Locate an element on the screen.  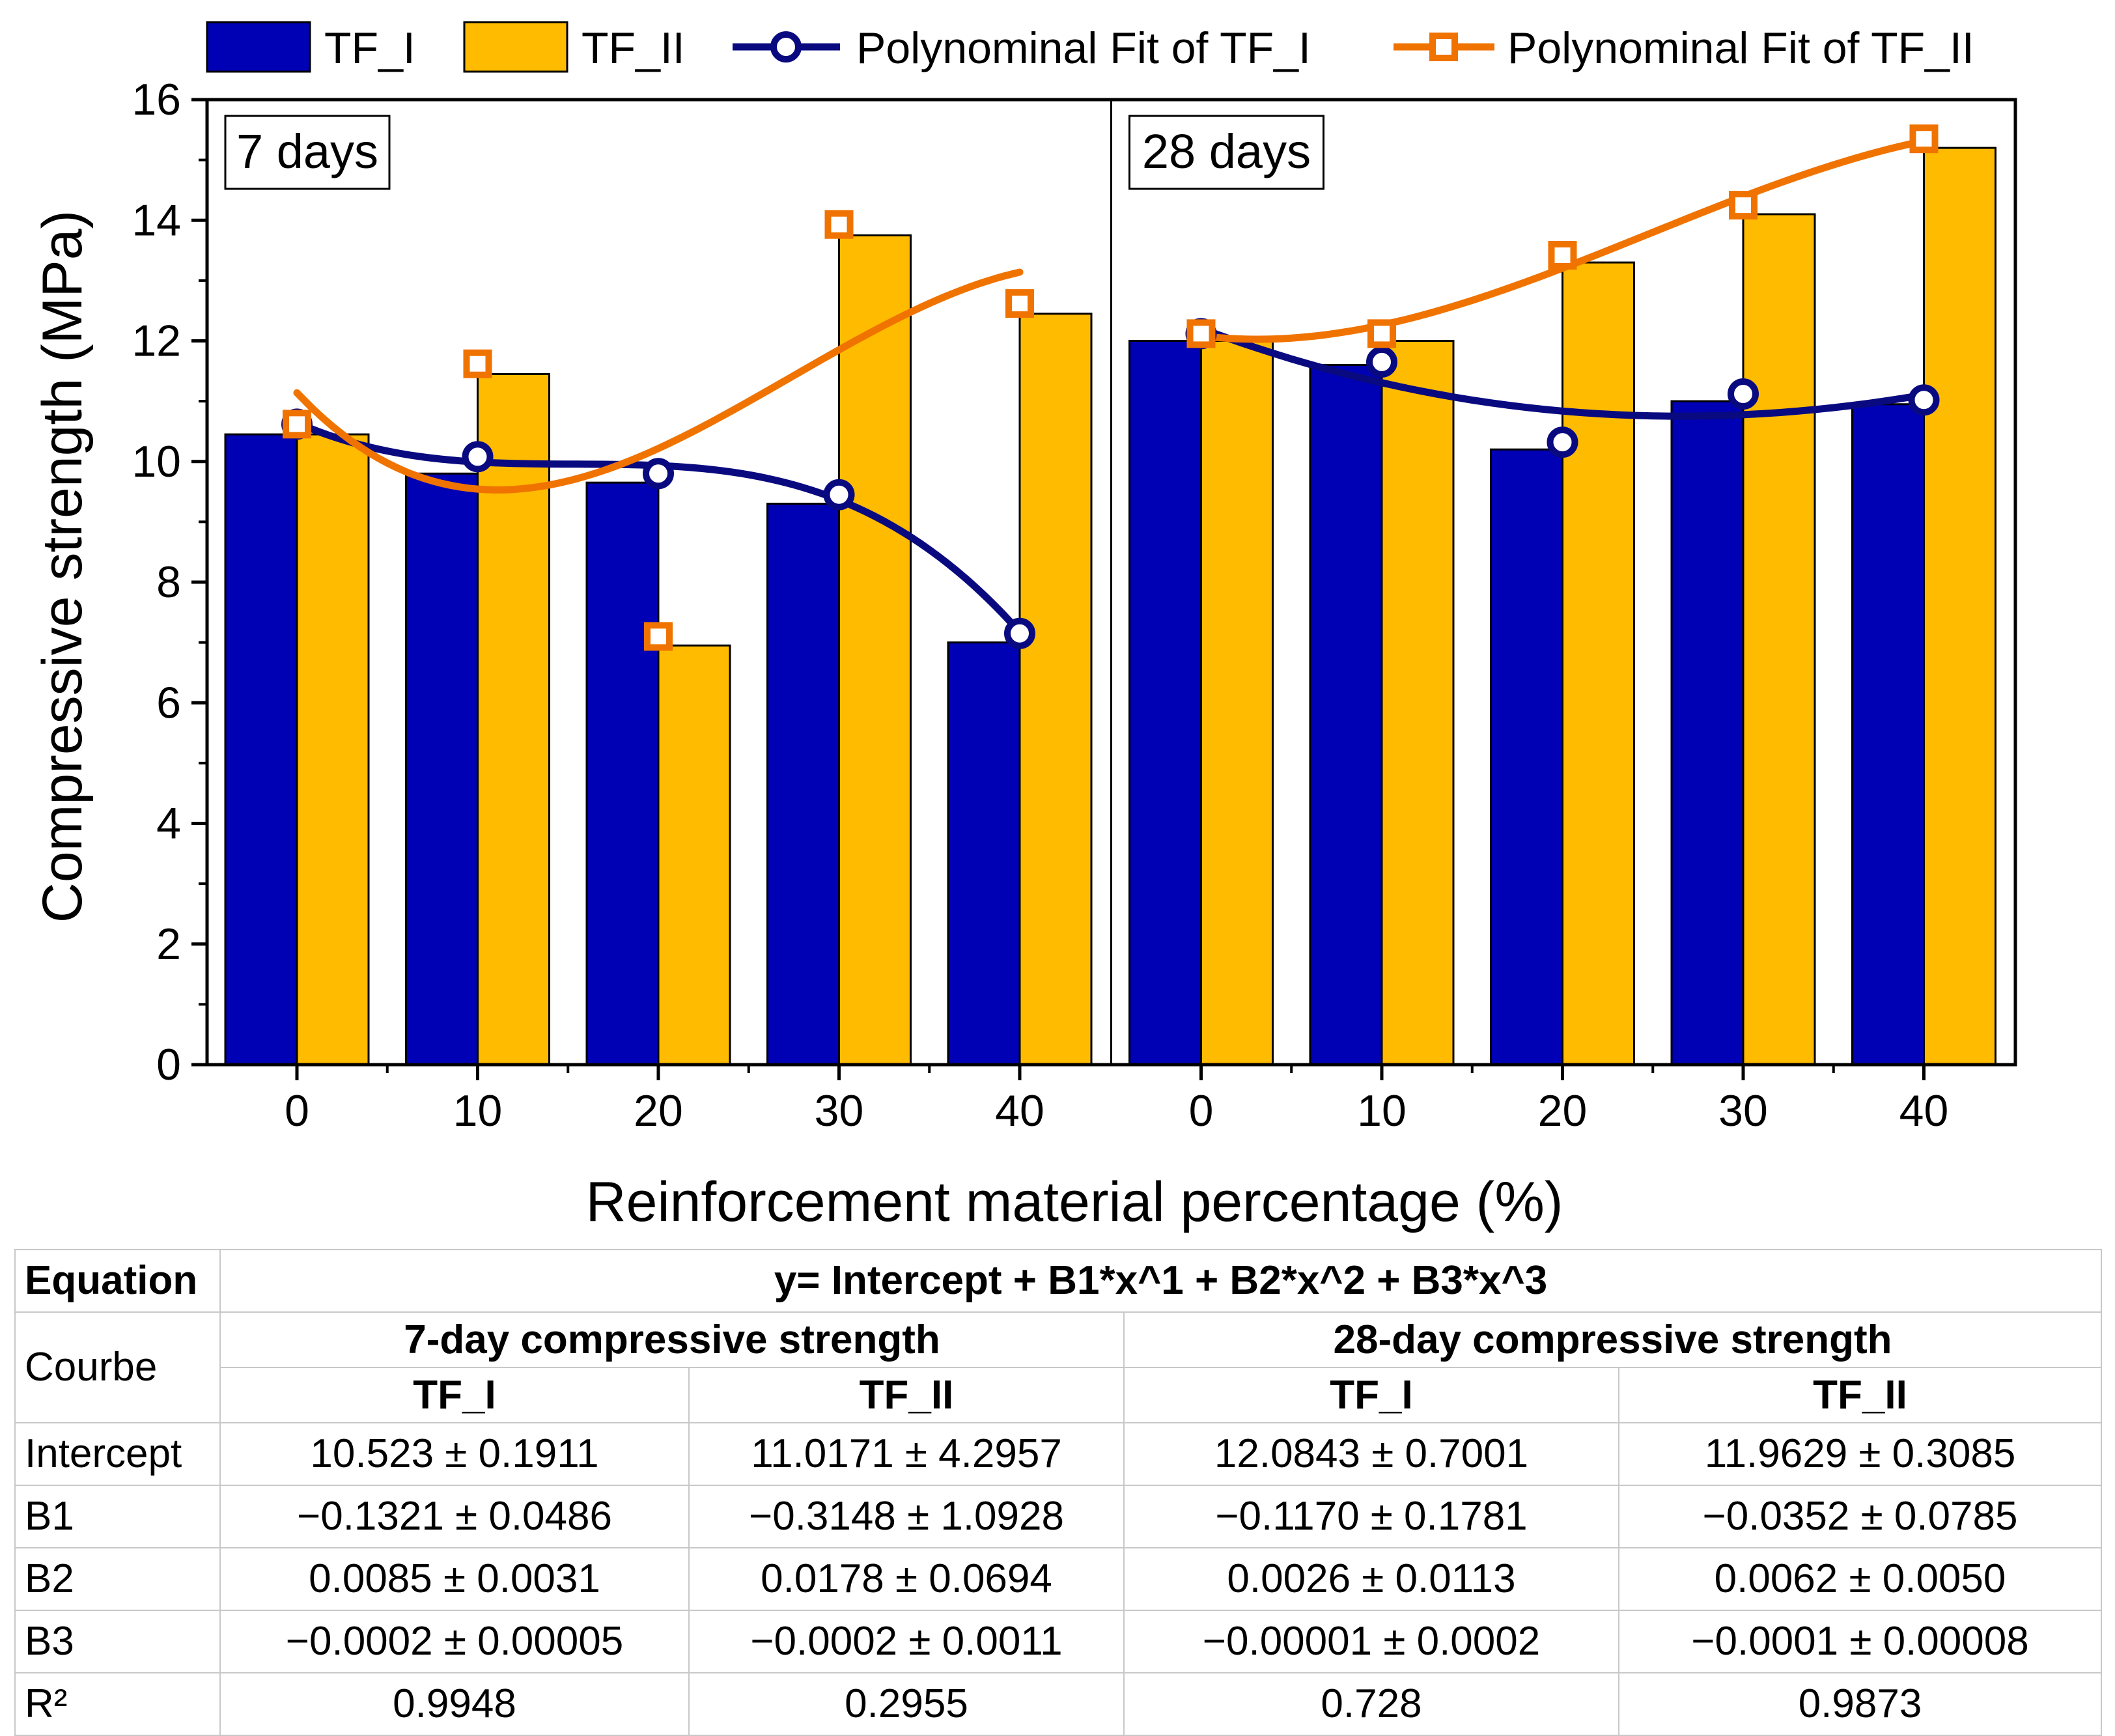
row-label: Intercept is located at coordinates (118, 1454).